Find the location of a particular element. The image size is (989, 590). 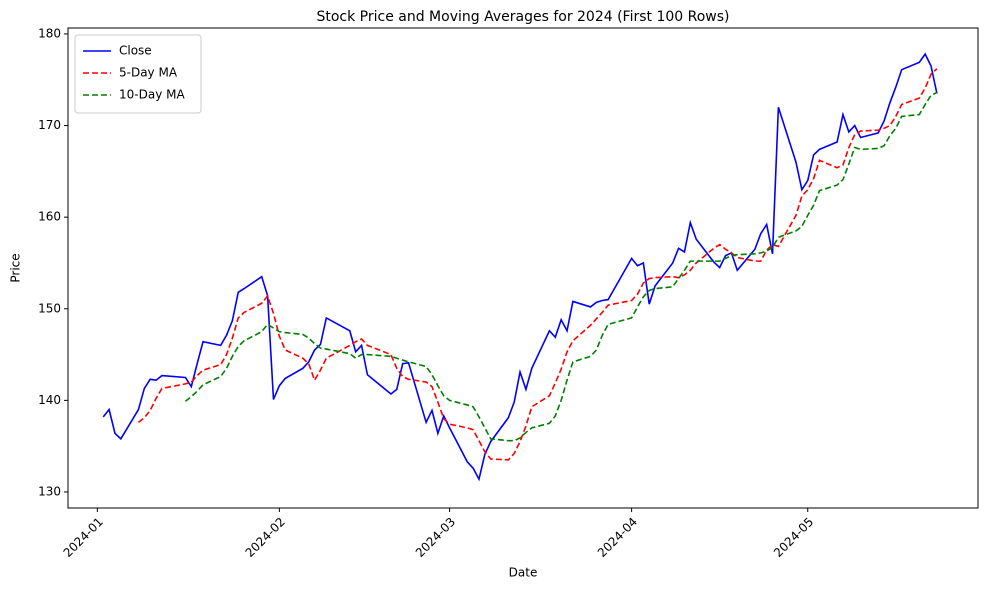

y-tick-label: 140 is located at coordinates (49, 400).